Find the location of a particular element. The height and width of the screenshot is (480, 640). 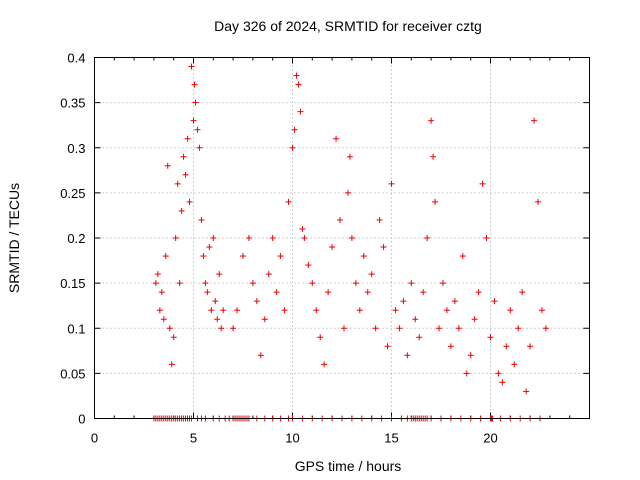

y-tick-label: 0.05 is located at coordinates (72, 373).